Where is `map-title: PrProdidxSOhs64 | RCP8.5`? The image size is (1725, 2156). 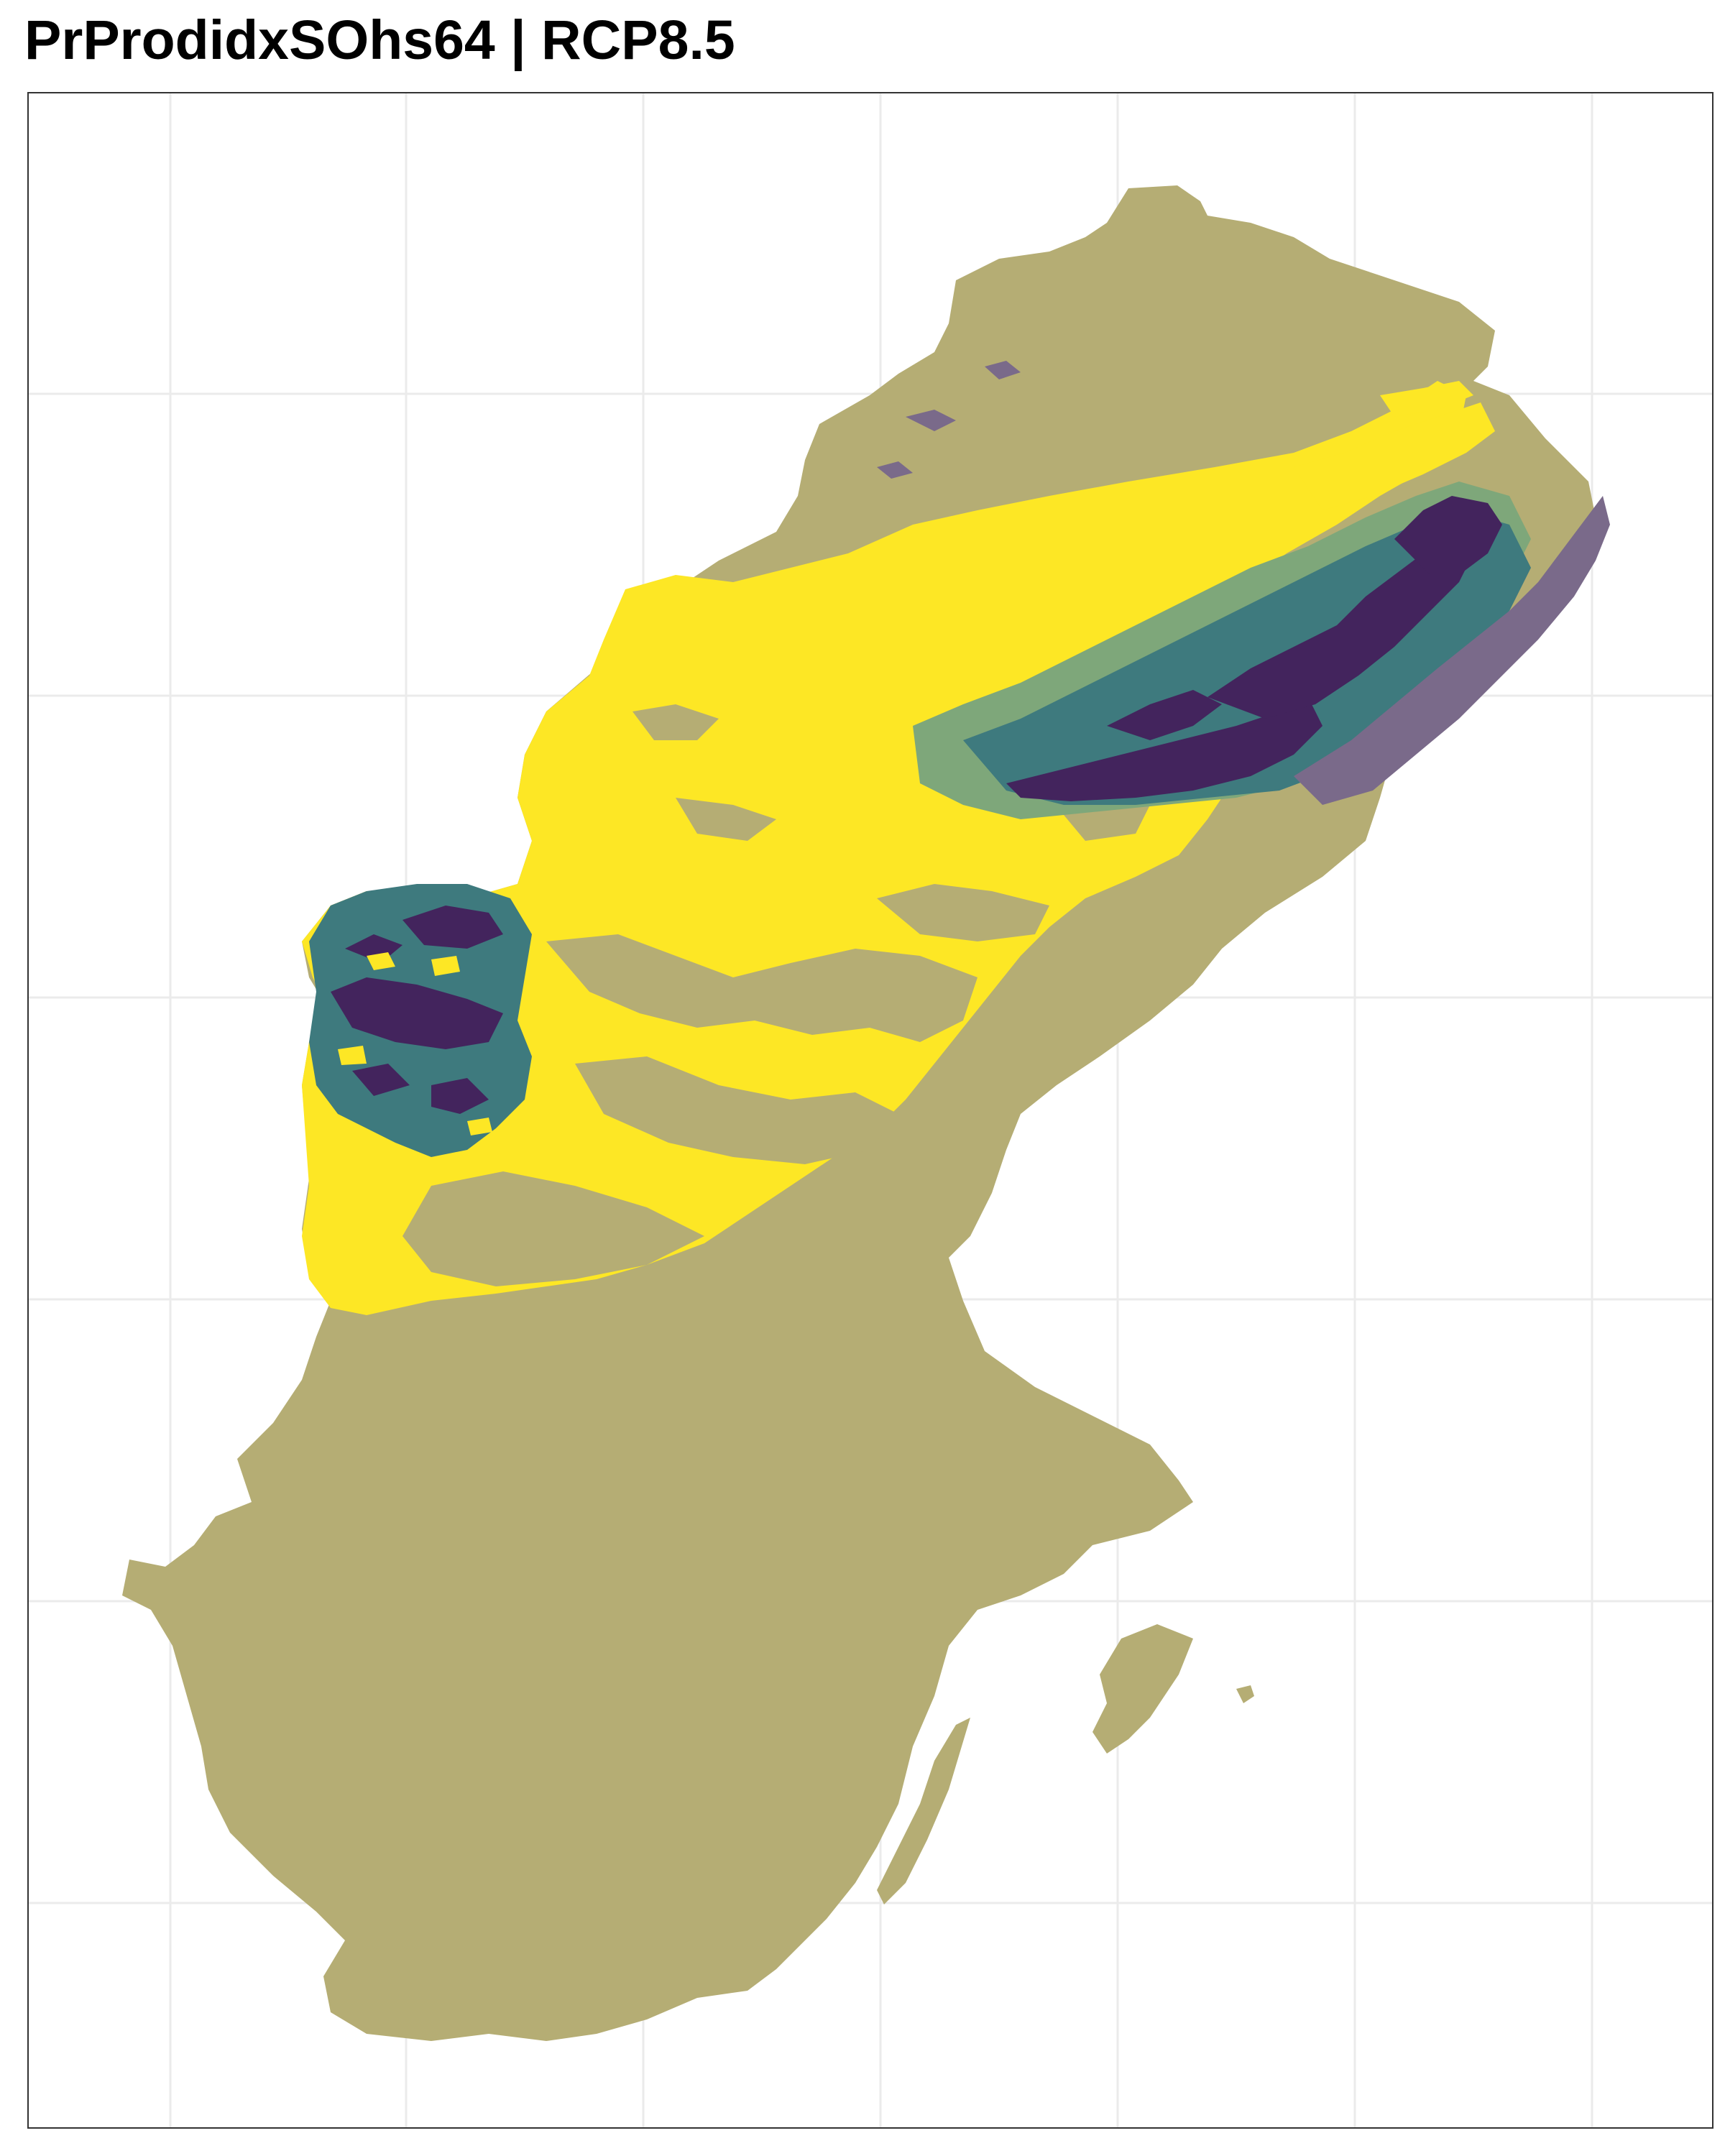 map-title: PrProdidxSOhs64 | RCP8.5 is located at coordinates (379, 40).